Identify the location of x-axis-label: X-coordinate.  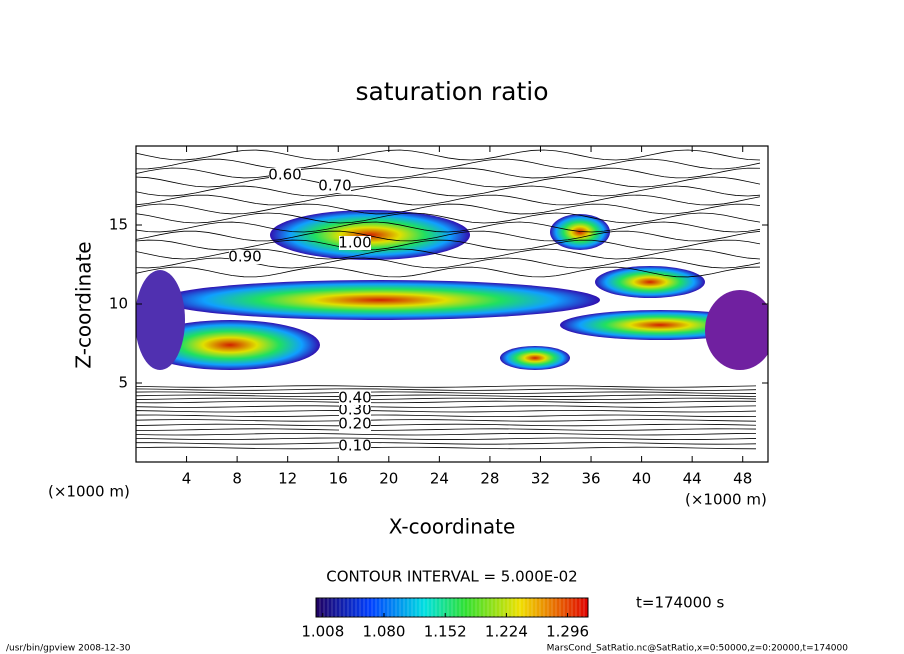
(452, 527).